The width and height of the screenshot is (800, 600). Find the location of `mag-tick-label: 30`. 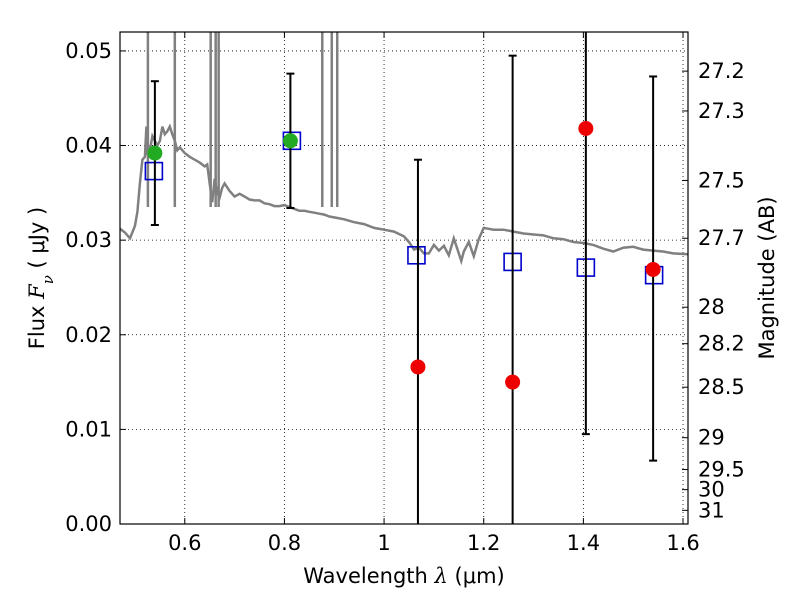

mag-tick-label: 30 is located at coordinates (711, 490).